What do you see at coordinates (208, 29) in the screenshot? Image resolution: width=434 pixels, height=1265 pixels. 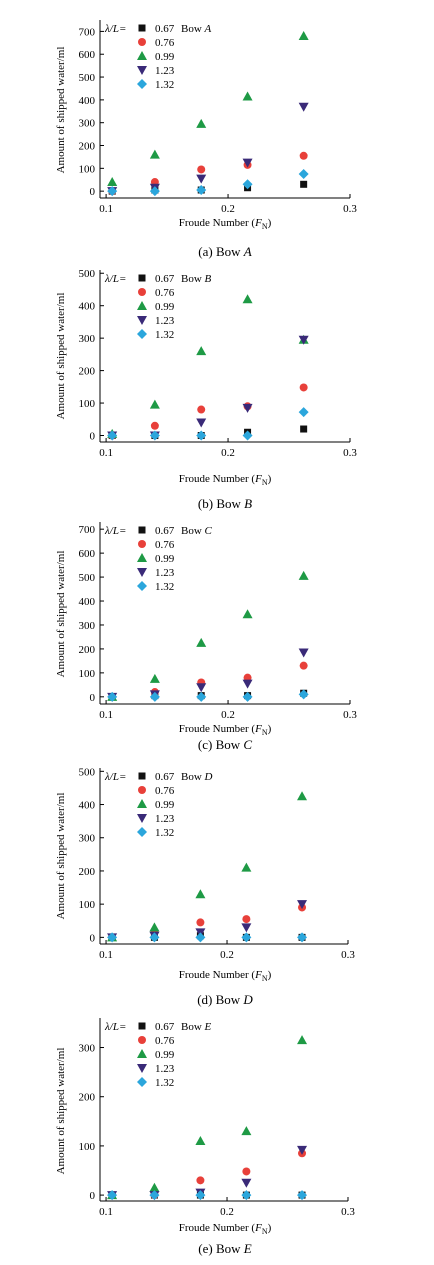 I see `legend-bow-letter: A` at bounding box center [208, 29].